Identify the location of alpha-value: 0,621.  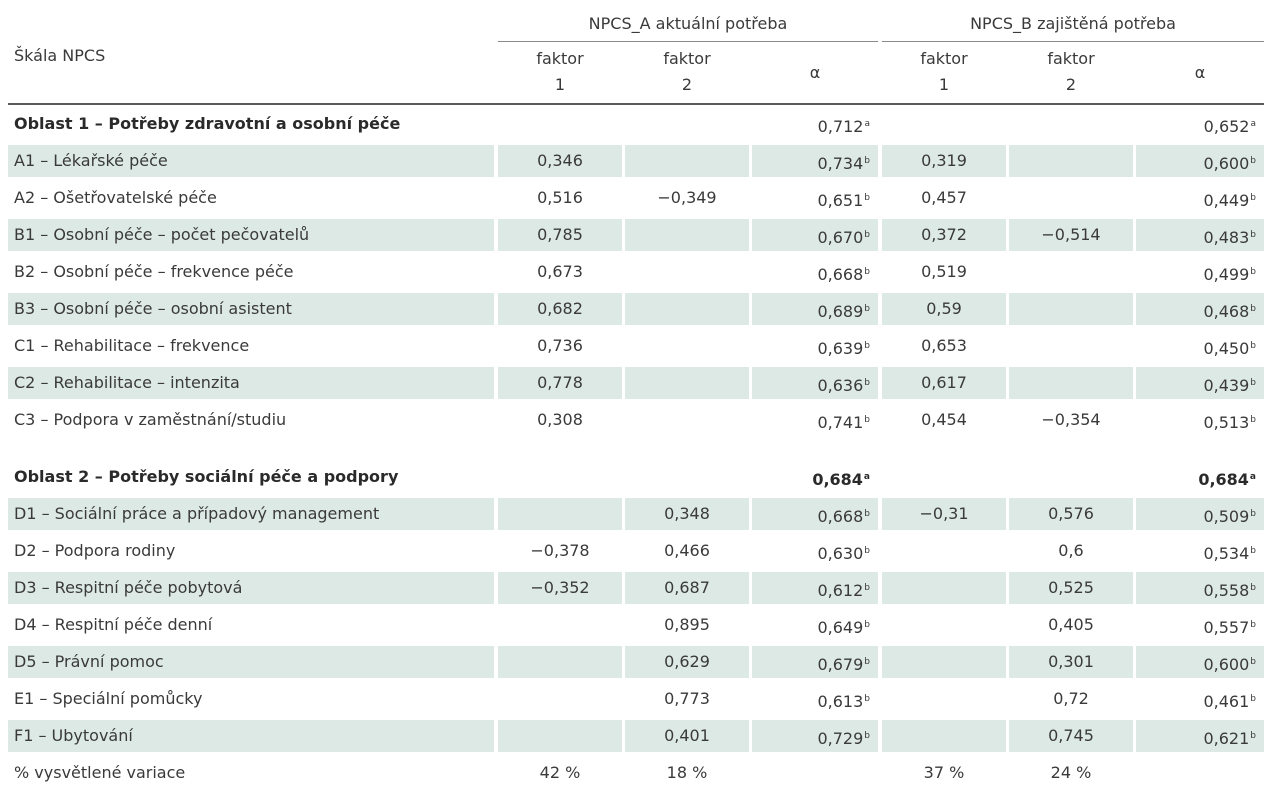
(1226, 738).